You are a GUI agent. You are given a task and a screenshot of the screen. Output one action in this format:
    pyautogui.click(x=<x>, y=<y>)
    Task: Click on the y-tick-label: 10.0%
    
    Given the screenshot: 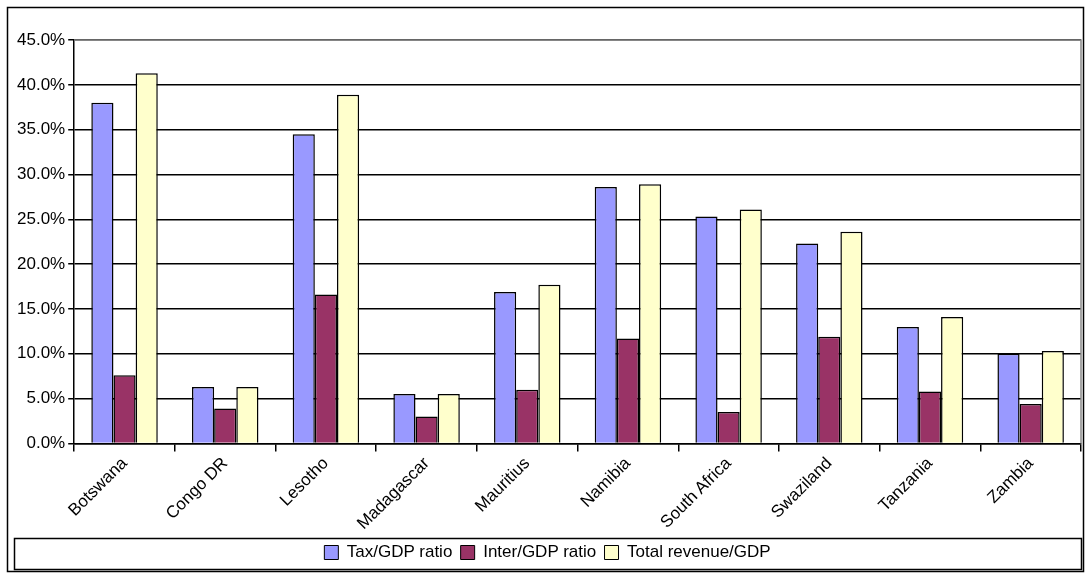 What is the action you would take?
    pyautogui.click(x=41, y=353)
    